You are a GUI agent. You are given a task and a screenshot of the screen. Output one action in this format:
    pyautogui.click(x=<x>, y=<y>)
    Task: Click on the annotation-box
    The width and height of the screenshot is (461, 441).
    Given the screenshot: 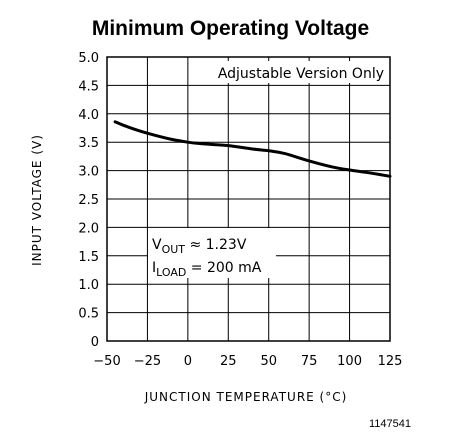 What is the action you would take?
    pyautogui.click(x=293, y=72)
    